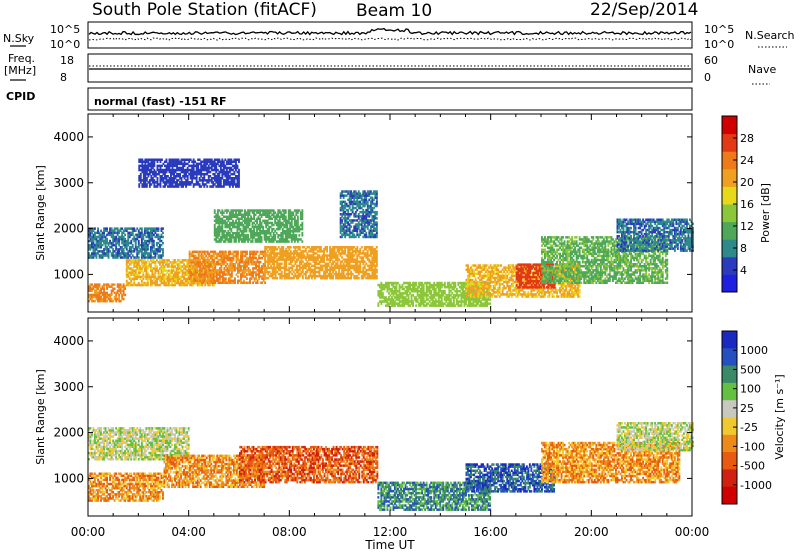 This screenshot has height=558, width=800. Describe the element at coordinates (711, 60) in the screenshot. I see `nave-tick-high: 60` at that location.